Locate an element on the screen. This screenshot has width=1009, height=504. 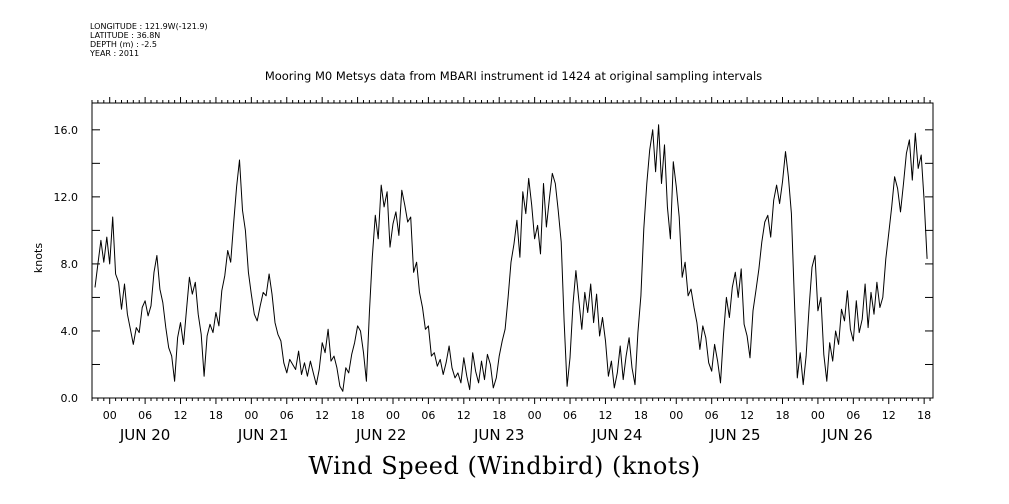
y-tick-label: 12.0 is located at coordinates (66, 197).